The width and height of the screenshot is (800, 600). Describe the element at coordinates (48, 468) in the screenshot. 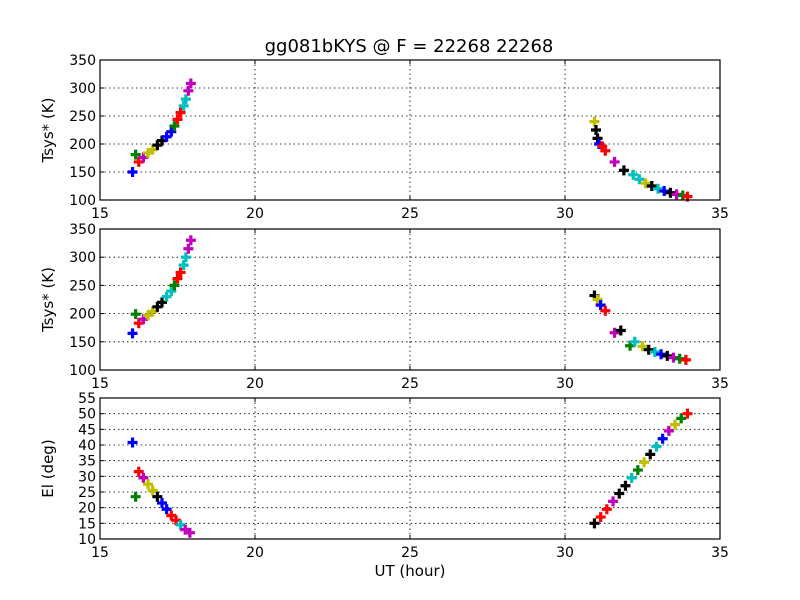

I see `y-axis-label: El (deg)` at that location.